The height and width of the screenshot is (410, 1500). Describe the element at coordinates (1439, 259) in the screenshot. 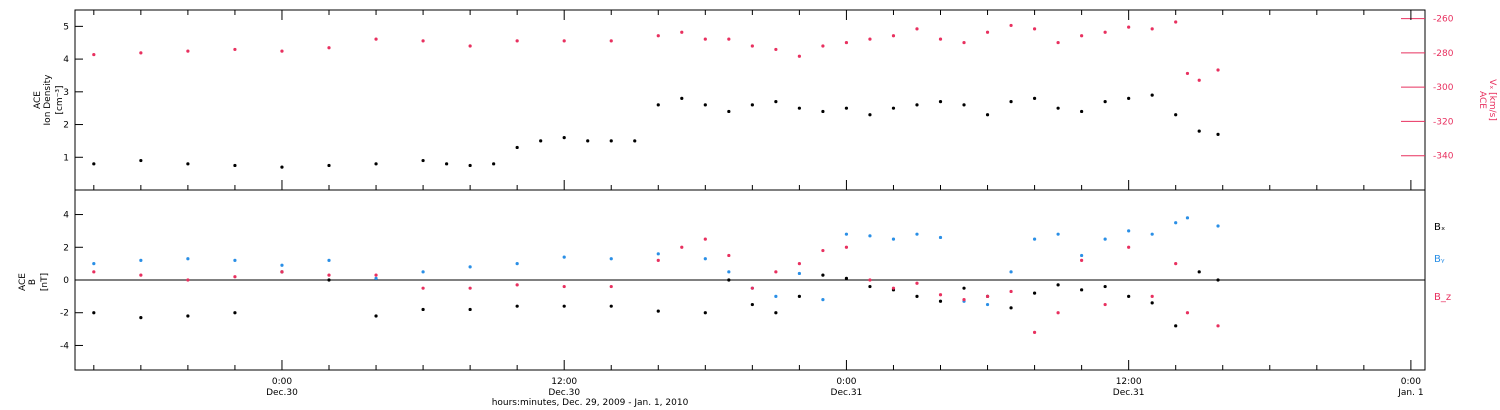

I see `legend-by: Bᵧ` at that location.